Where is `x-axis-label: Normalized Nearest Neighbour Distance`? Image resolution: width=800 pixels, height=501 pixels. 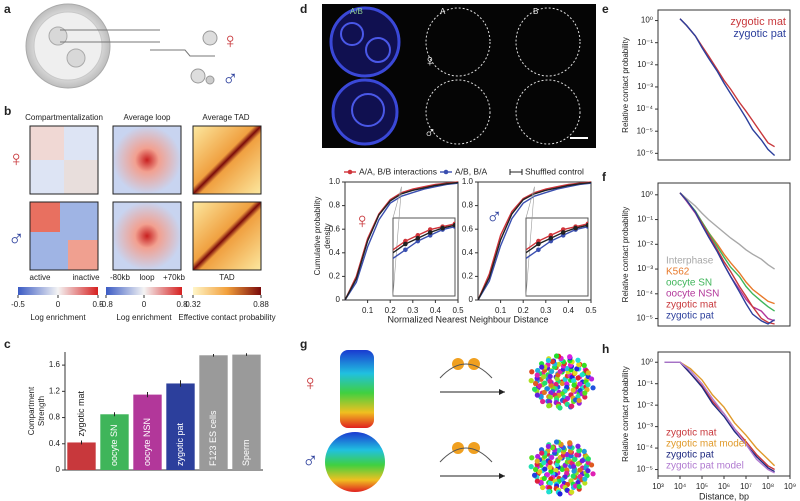 x-axis-label: Normalized Nearest Neighbour Distance is located at coordinates (467, 319).